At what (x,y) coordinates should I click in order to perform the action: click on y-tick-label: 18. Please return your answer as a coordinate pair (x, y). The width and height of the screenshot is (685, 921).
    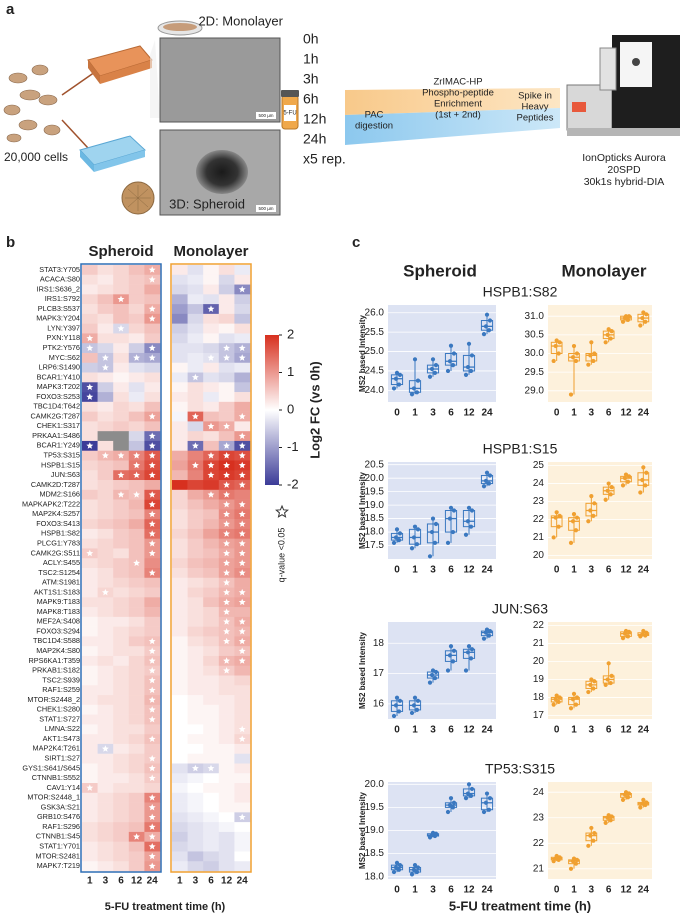
    Looking at the image, I should click on (539, 697).